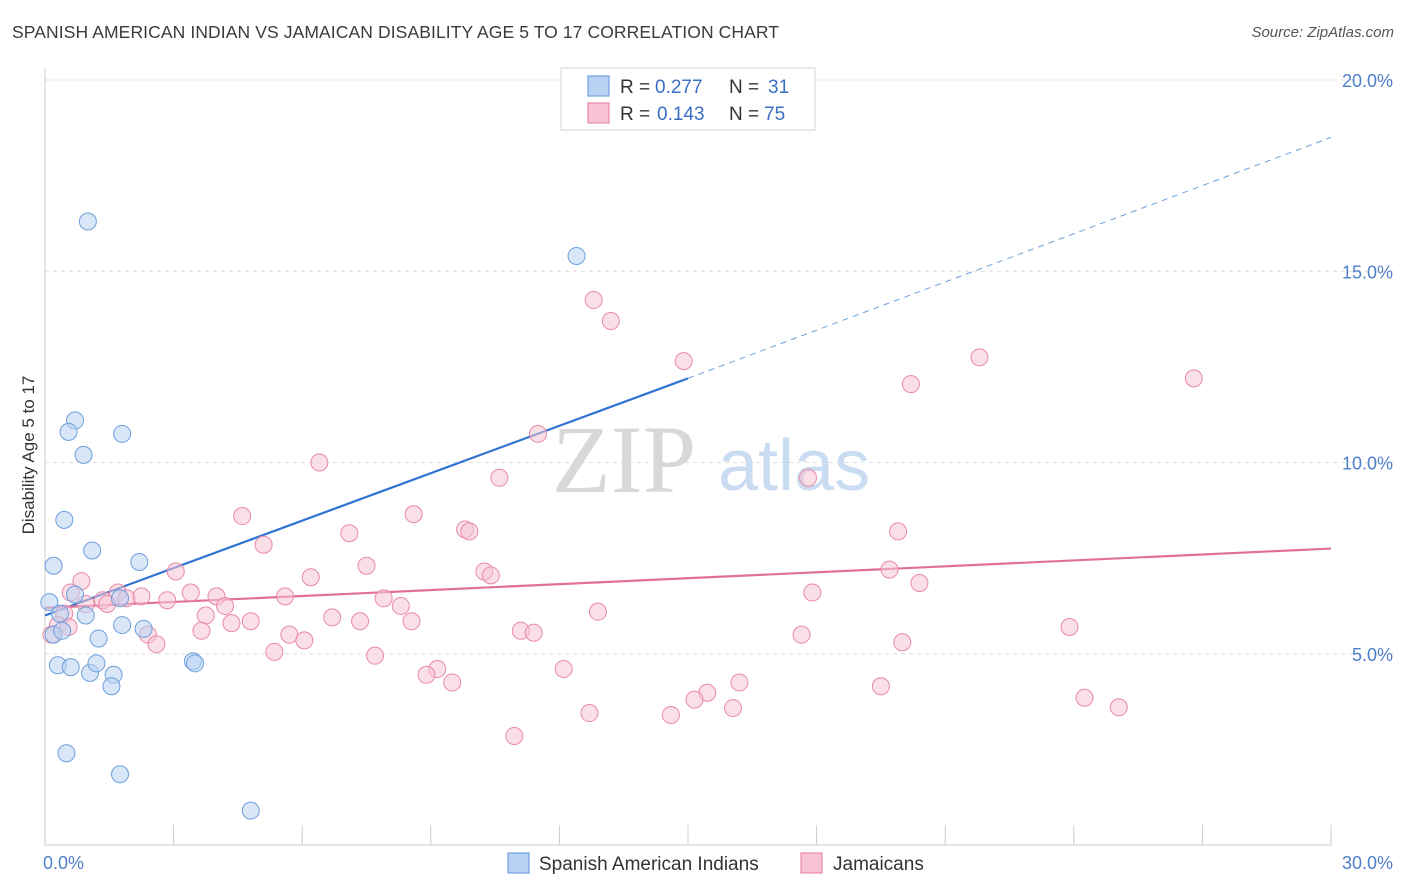 This screenshot has height=892, width=1406. I want to click on watermark-atlas: atlas, so click(794, 466).